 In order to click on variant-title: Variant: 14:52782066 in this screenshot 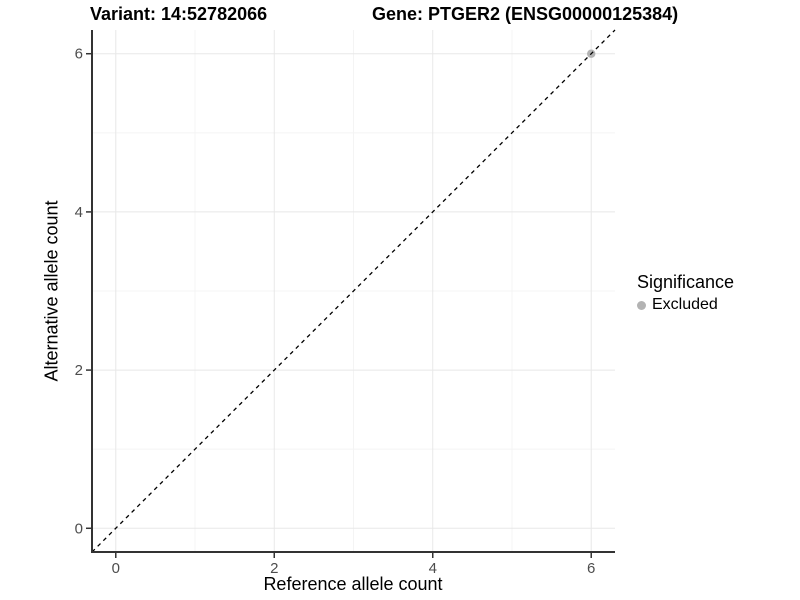, I will do `click(179, 14)`.